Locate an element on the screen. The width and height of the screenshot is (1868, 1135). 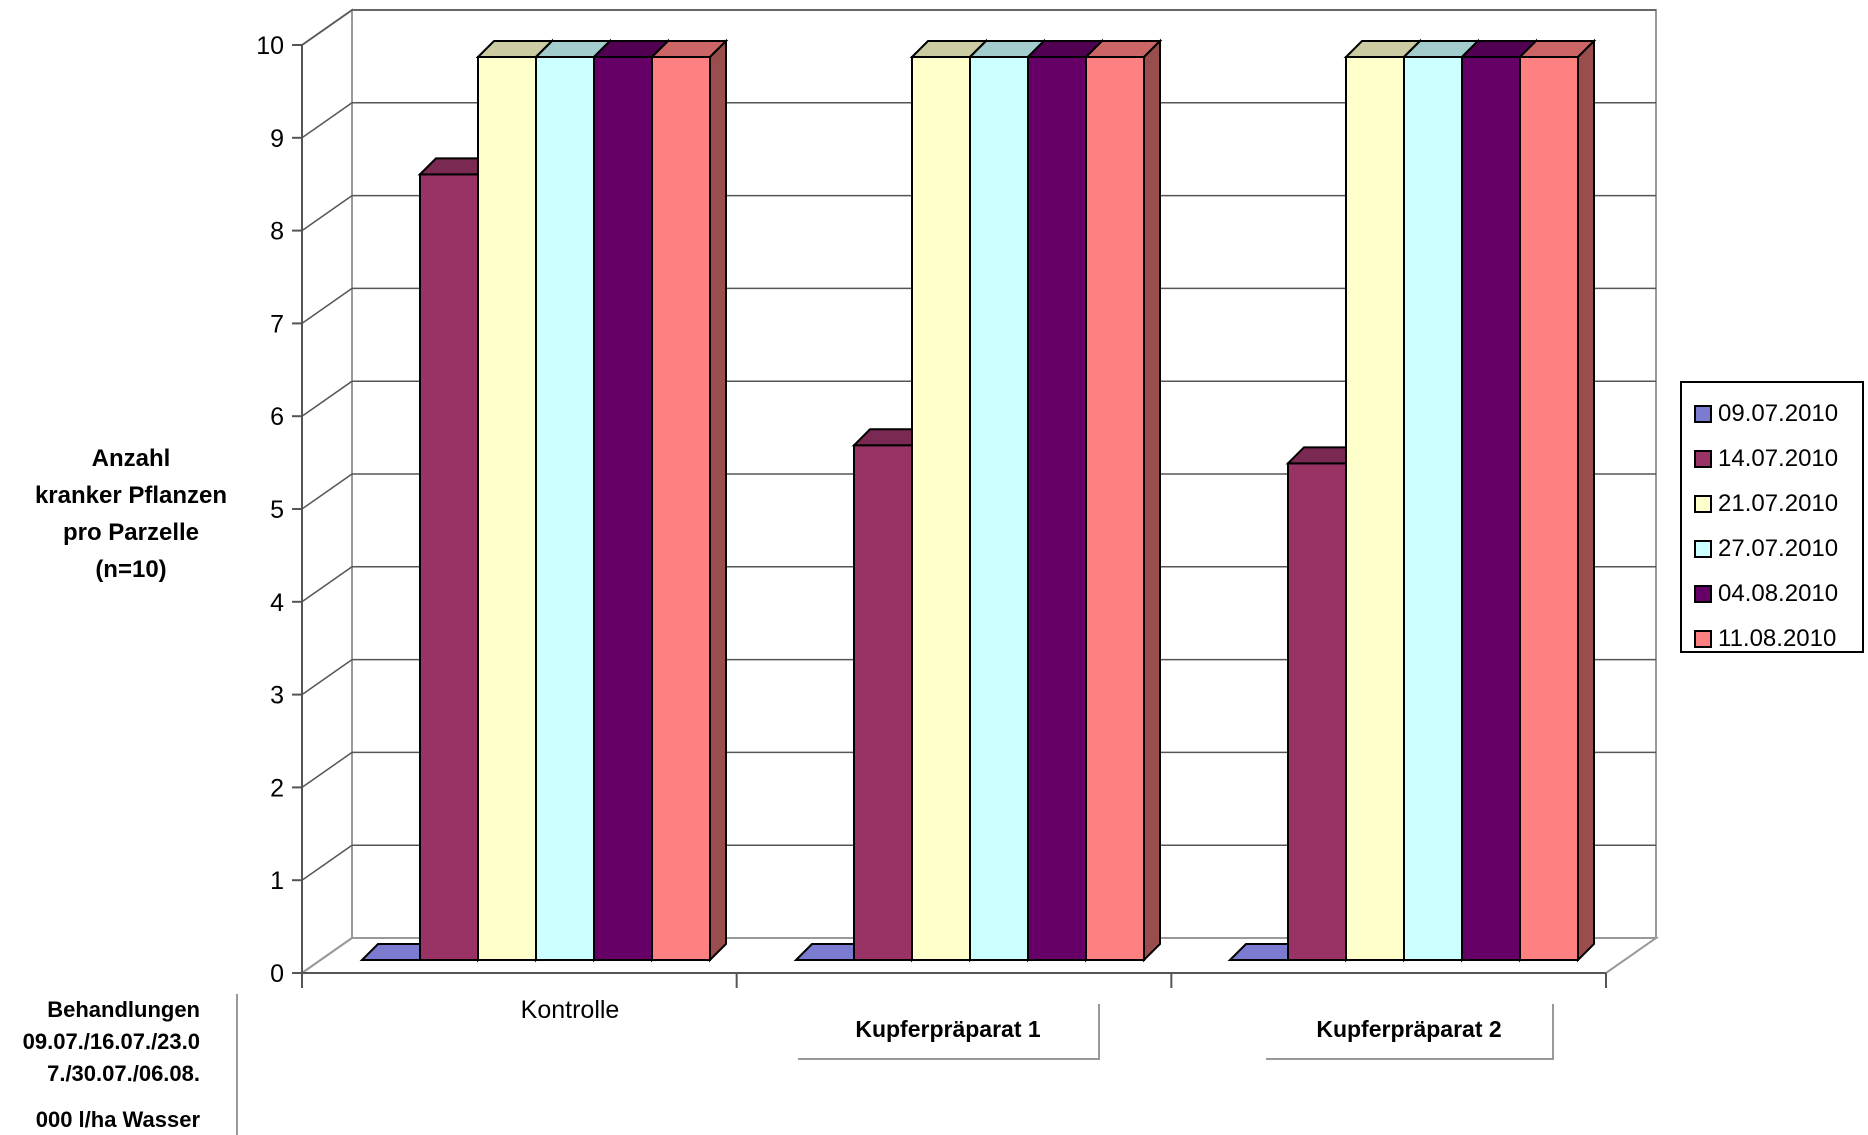
y-axis-label-line: Anzahl is located at coordinates (131, 458).